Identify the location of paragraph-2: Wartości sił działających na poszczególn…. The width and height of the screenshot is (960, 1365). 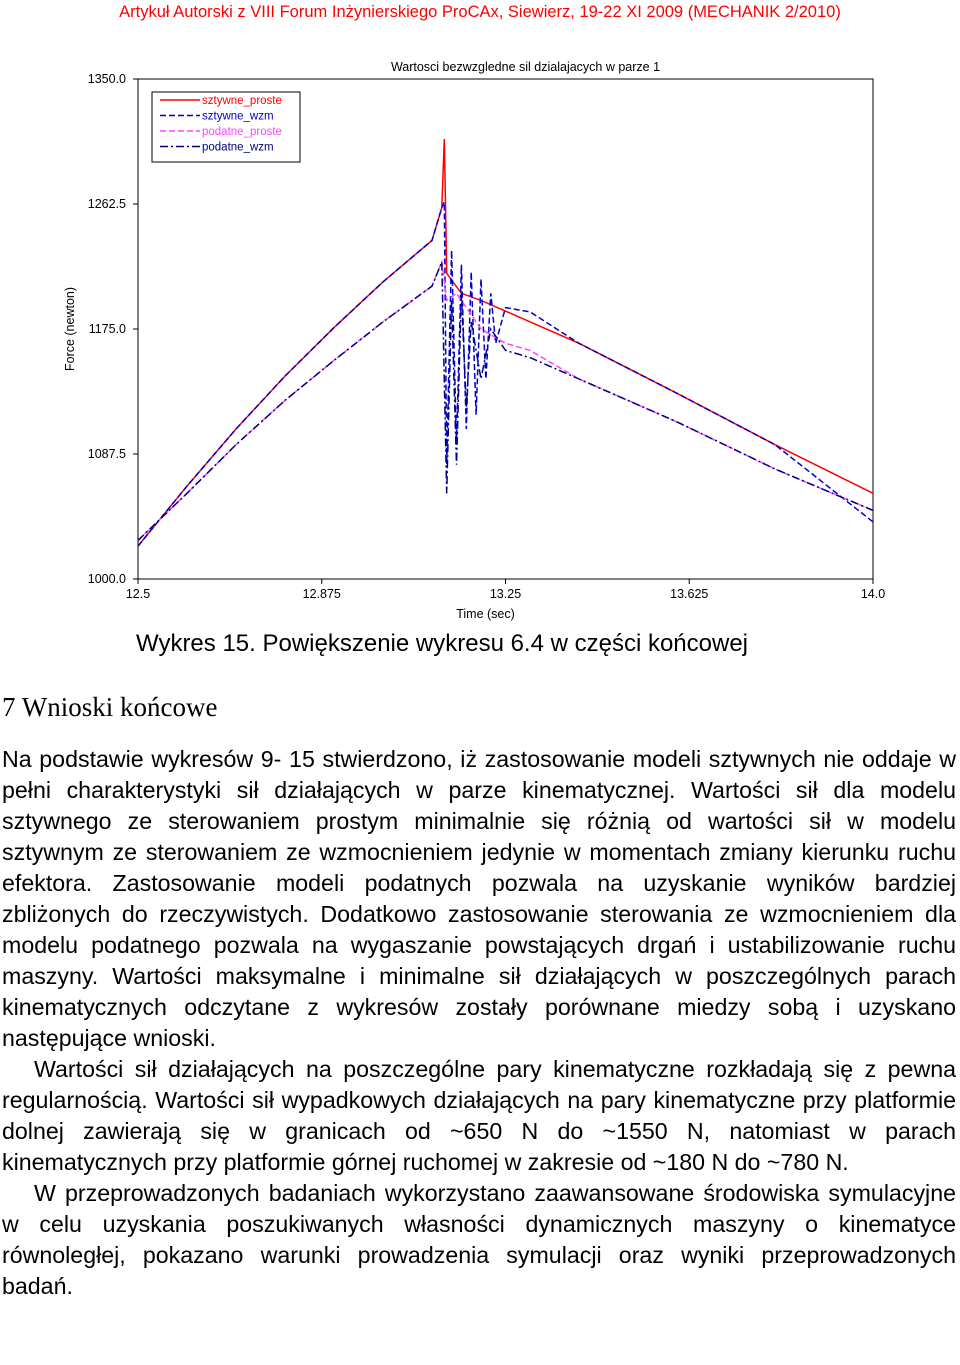
(479, 1115).